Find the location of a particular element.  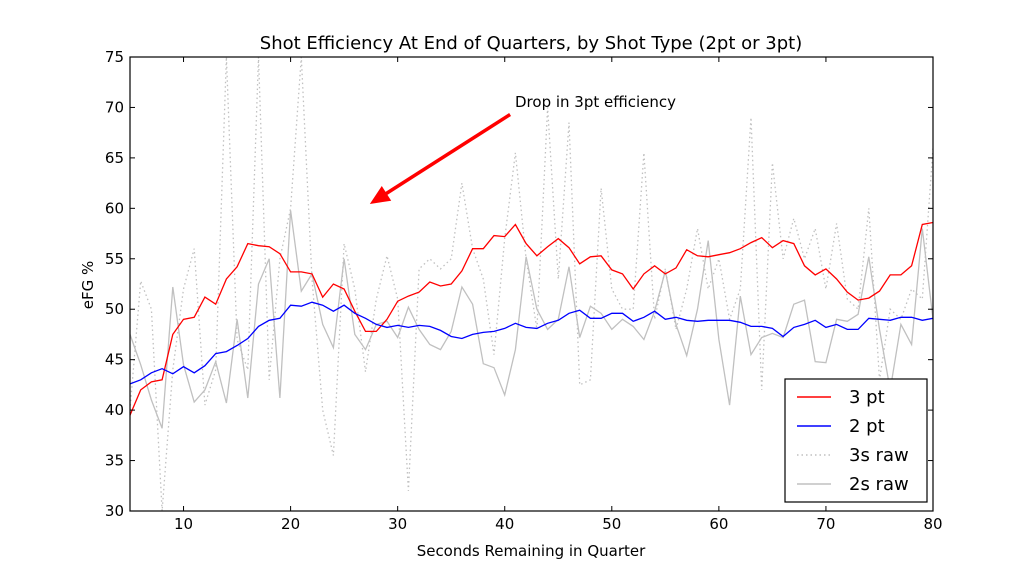

y-tick-label: 40 is located at coordinates (114, 410).